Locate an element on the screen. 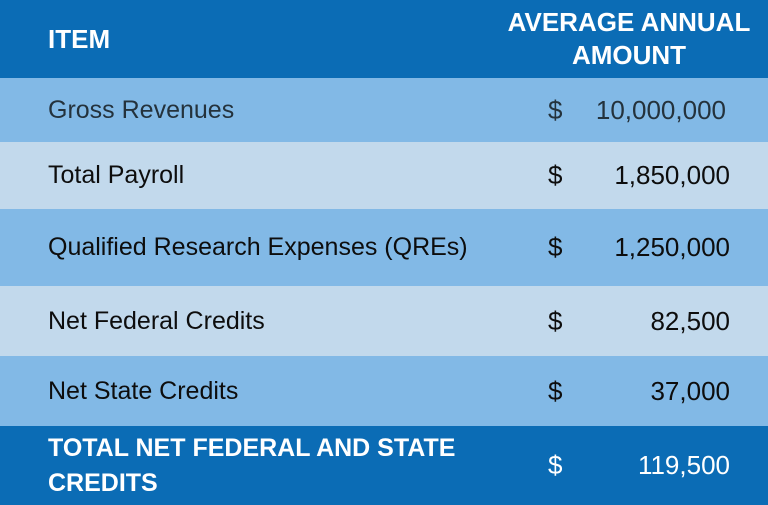  row-item: Net Federal Credits is located at coordinates (156, 320).